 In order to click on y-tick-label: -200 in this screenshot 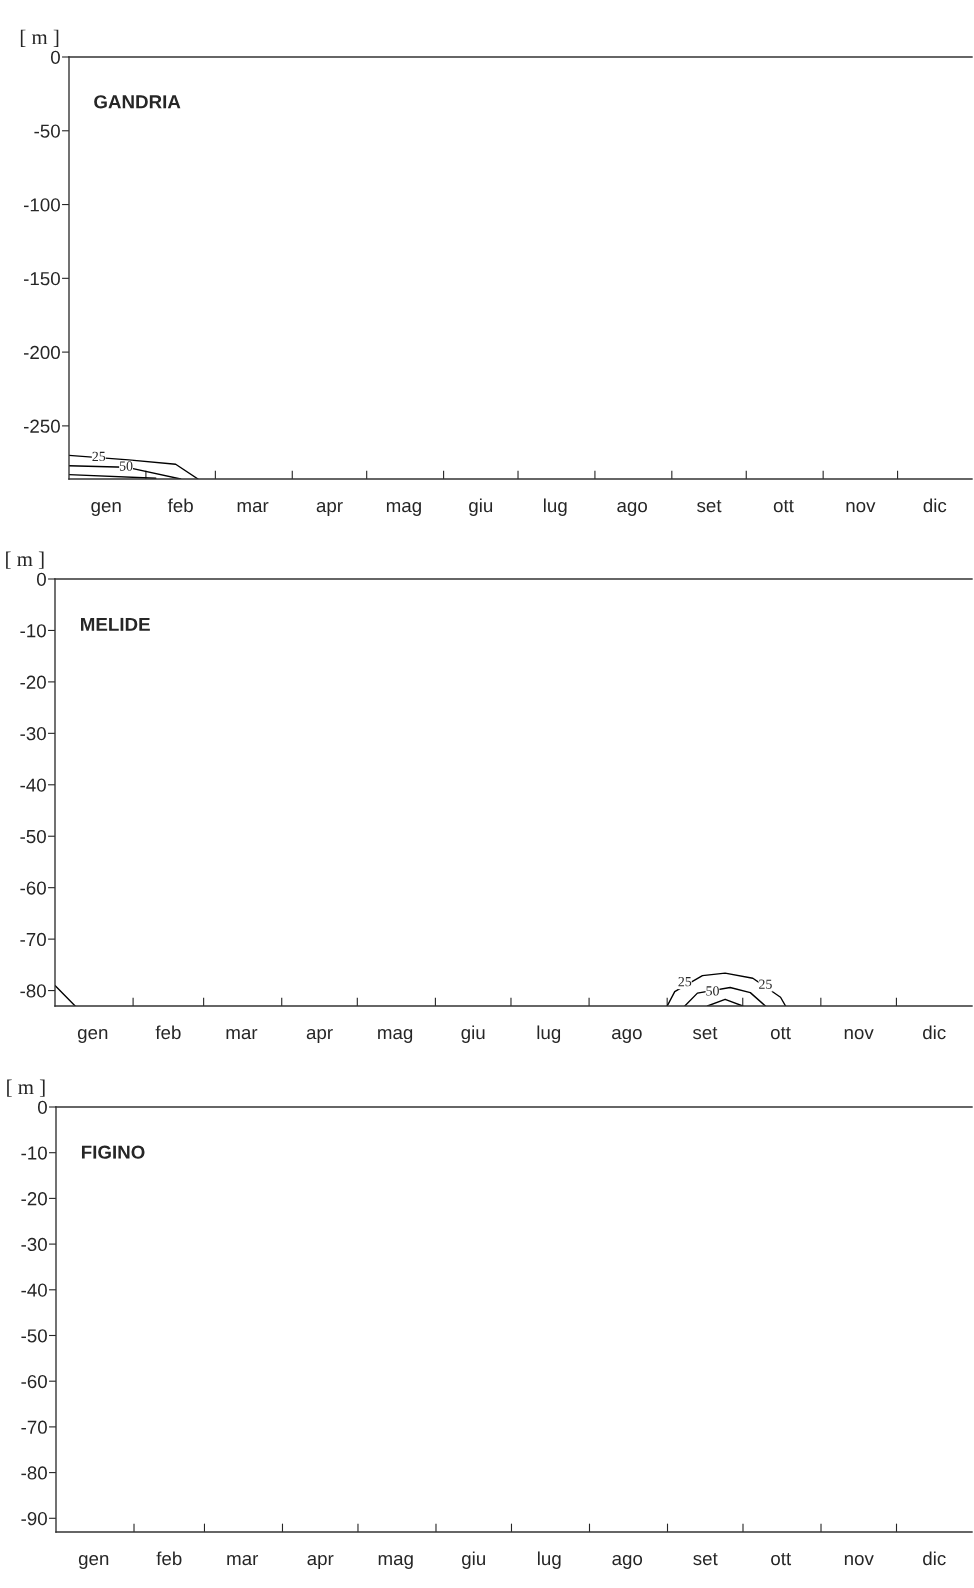, I will do `click(41, 352)`.